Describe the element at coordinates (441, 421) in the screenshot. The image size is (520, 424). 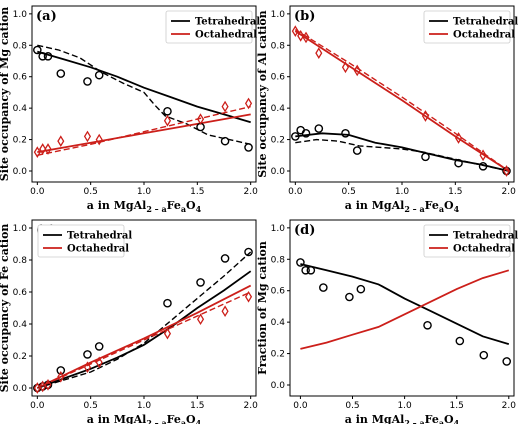
I see `x-axis-title-part: a` at that location.